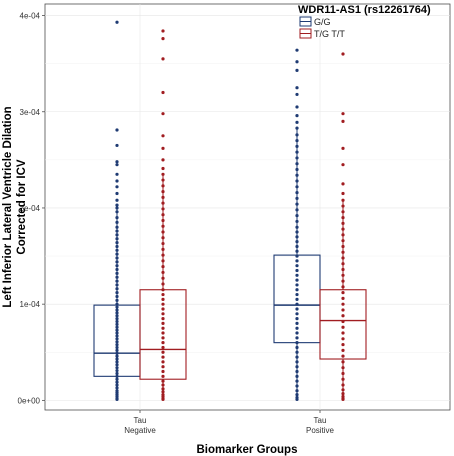 The height and width of the screenshot is (456, 454). Describe the element at coordinates (247, 450) in the screenshot. I see `x-axis-title: Biomarker Groups` at that location.